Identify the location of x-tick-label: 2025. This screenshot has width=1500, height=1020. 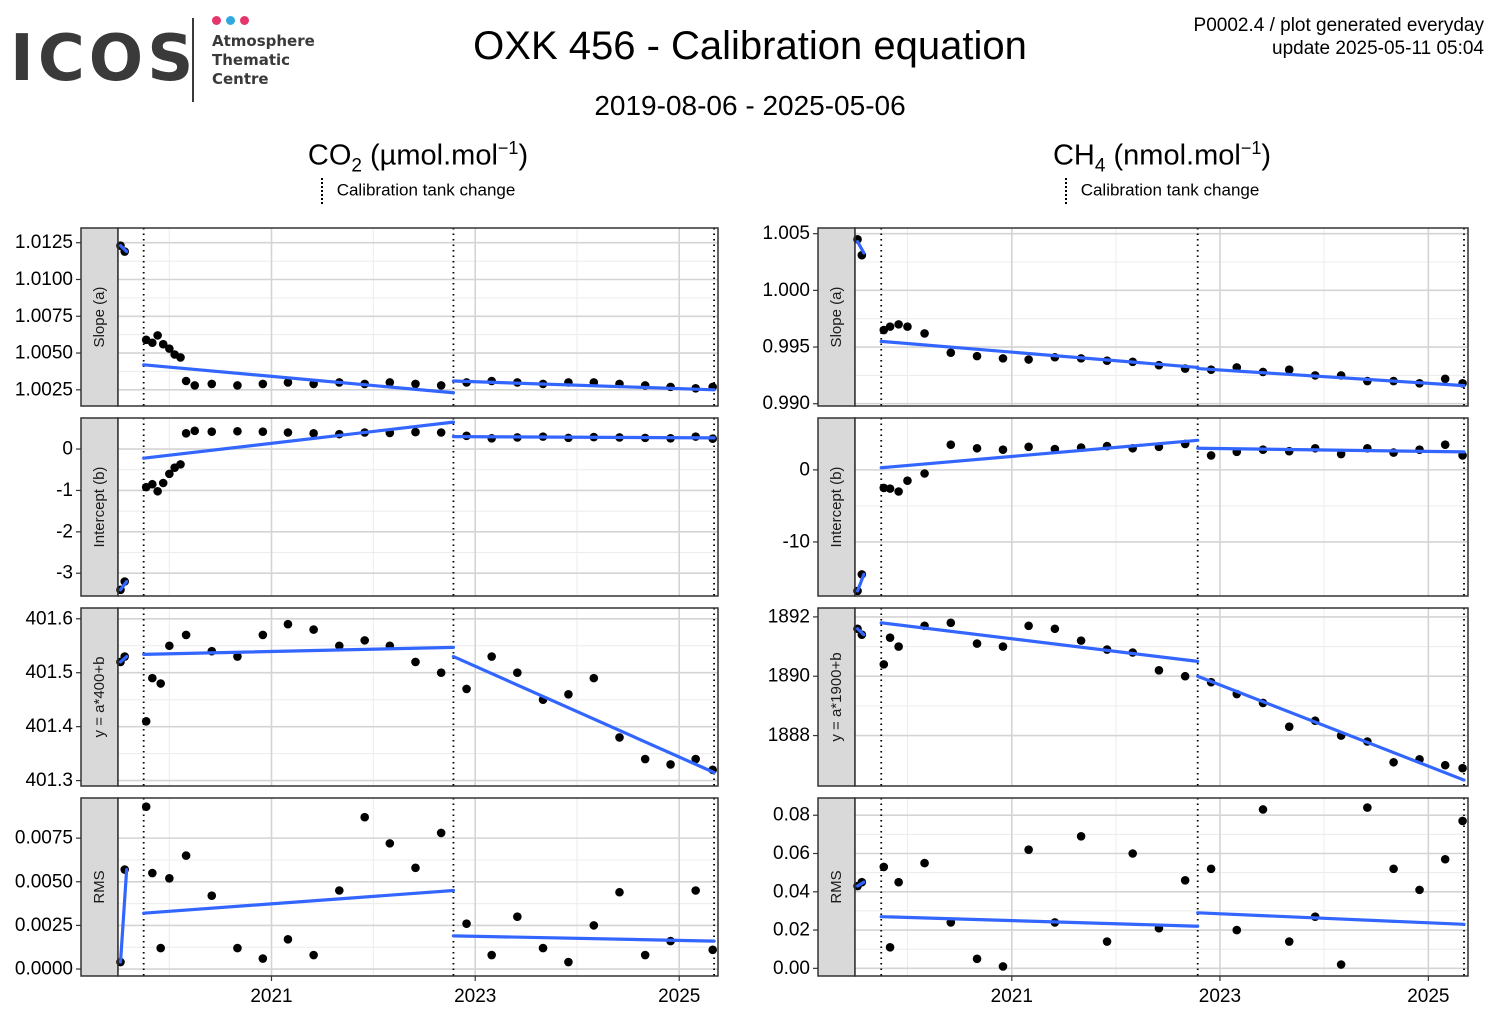
(1428, 996).